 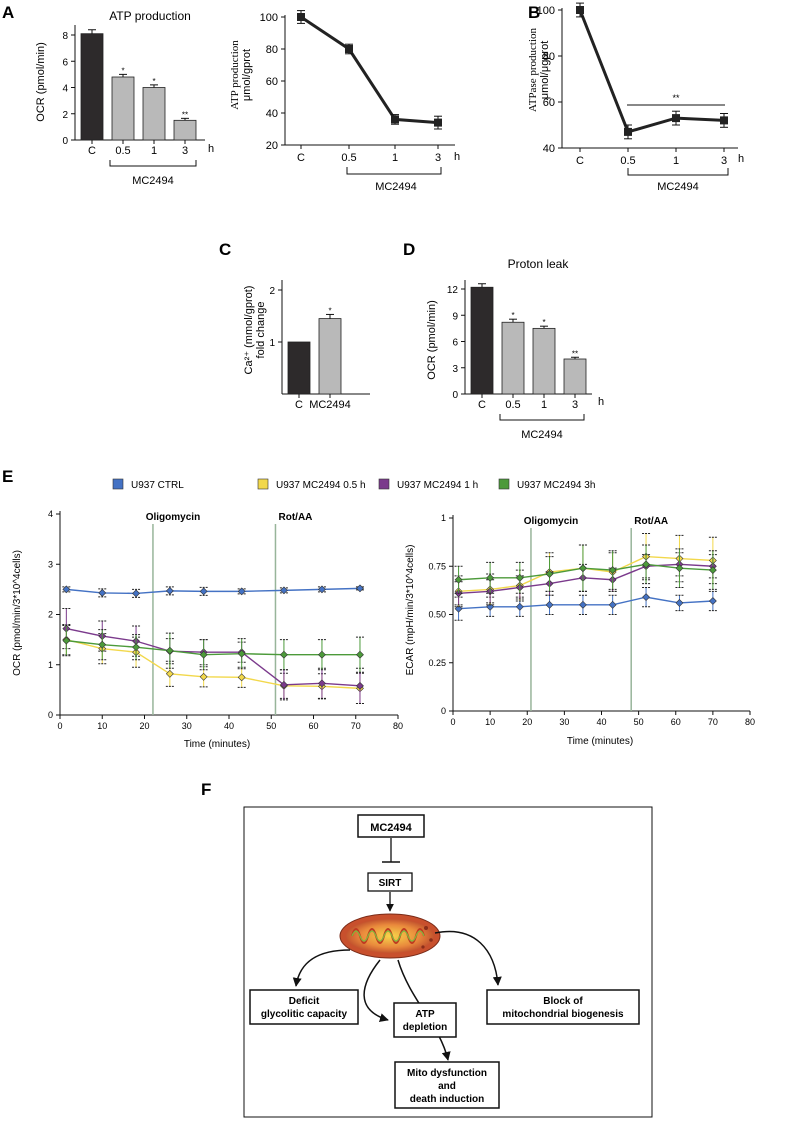 I want to click on x-tick-label: 70, so click(x=713, y=722).